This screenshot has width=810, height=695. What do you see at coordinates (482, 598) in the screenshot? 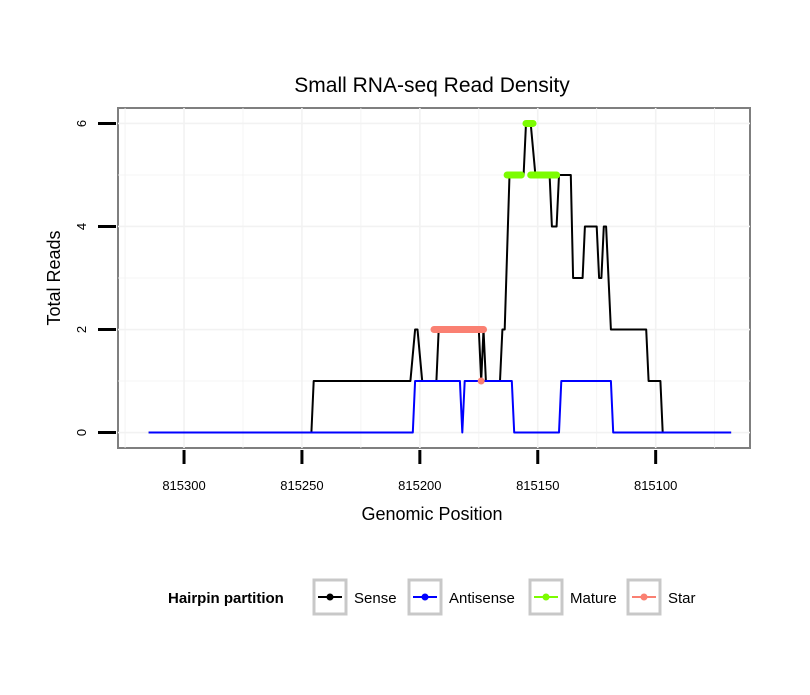
I see `legend-label-antisense: Antisense` at bounding box center [482, 598].